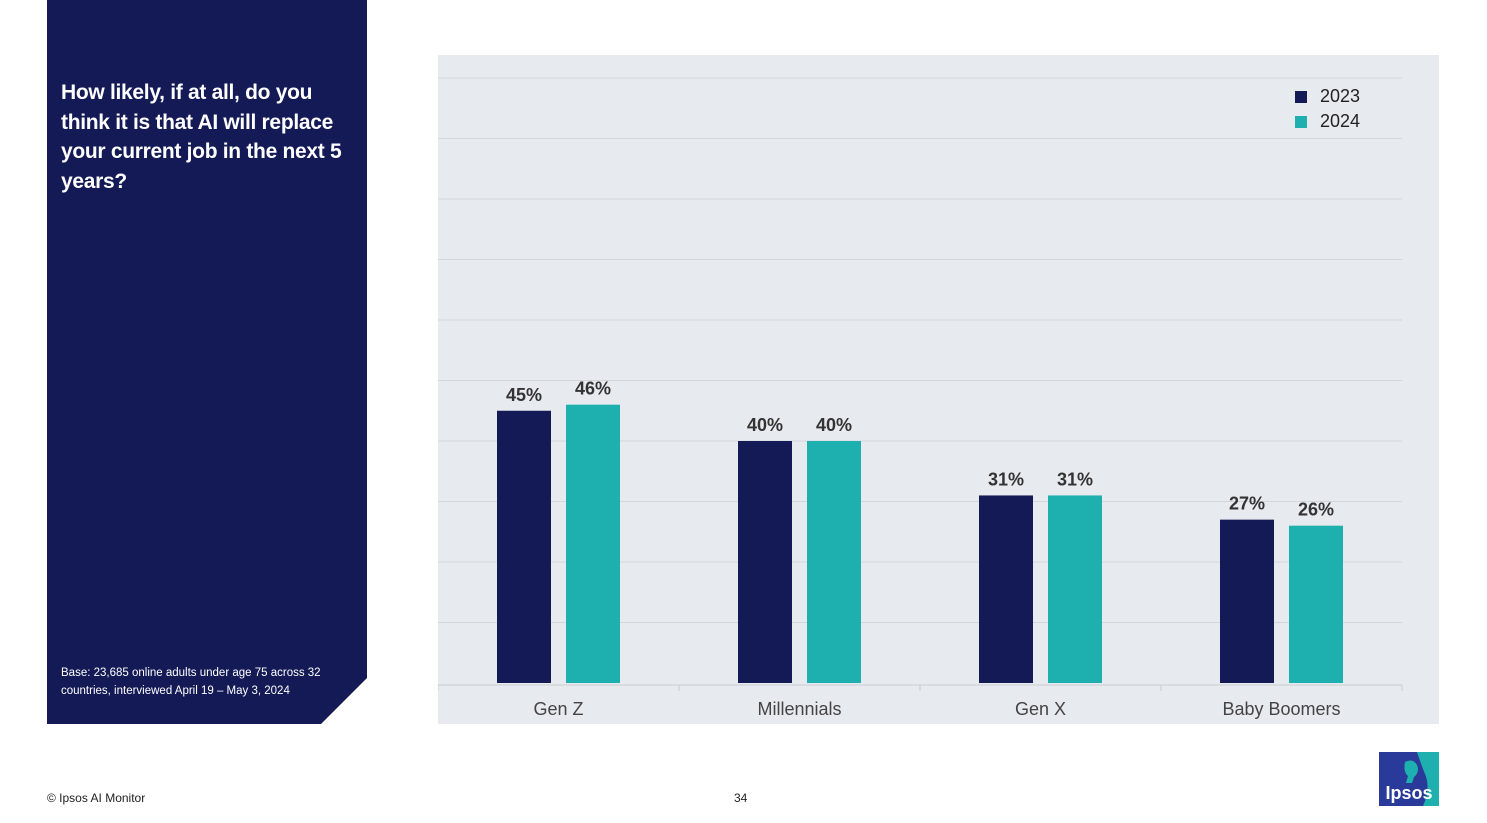 This screenshot has width=1487, height=823. What do you see at coordinates (1247, 504) in the screenshot?
I see `data-label: 27%` at bounding box center [1247, 504].